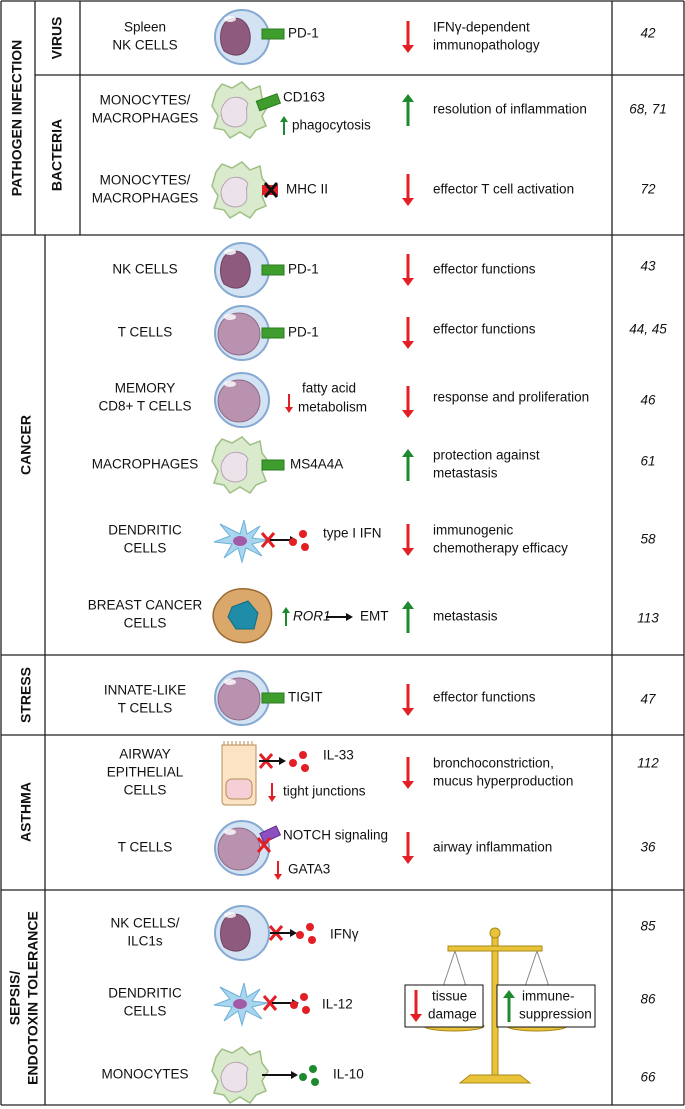 Image resolution: width=685 pixels, height=1109 pixels. What do you see at coordinates (452, 1014) in the screenshot?
I see `balance-label: damage` at bounding box center [452, 1014].